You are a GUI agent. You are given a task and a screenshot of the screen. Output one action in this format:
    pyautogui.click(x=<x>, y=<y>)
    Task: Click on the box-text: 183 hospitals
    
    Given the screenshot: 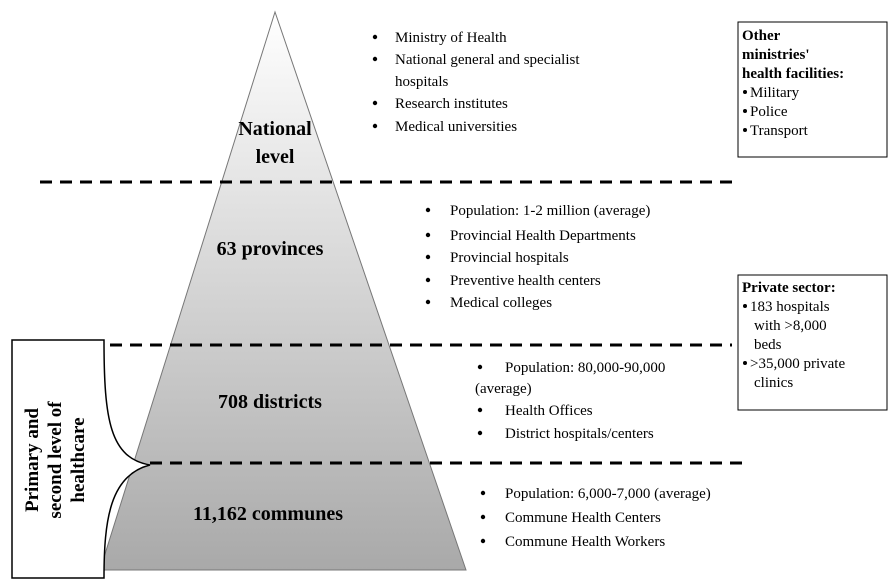 What is the action you would take?
    pyautogui.click(x=790, y=307)
    